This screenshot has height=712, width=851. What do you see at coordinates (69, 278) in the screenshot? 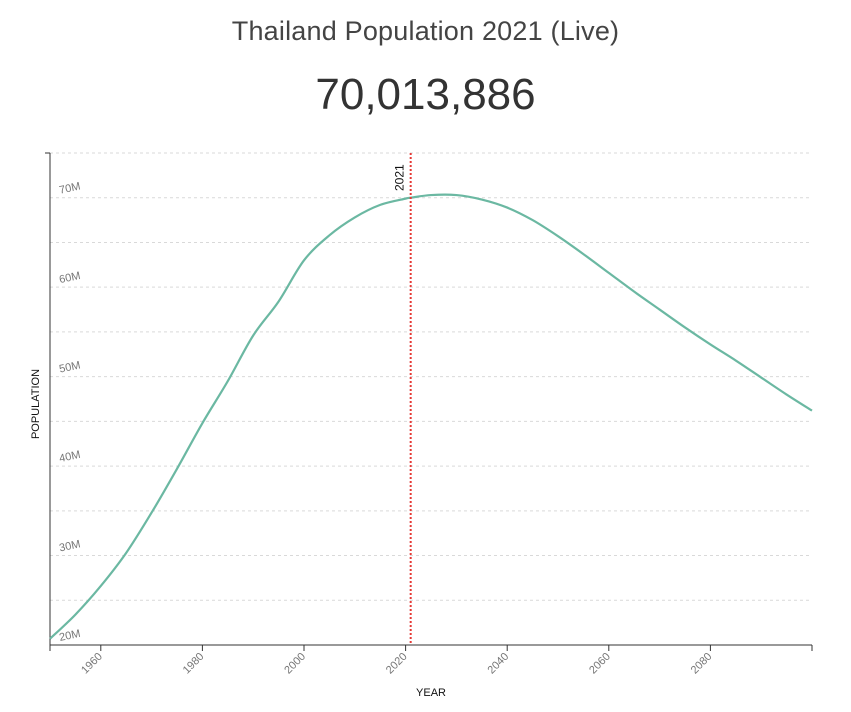
I see `y-tick-label: 60M` at bounding box center [69, 278].